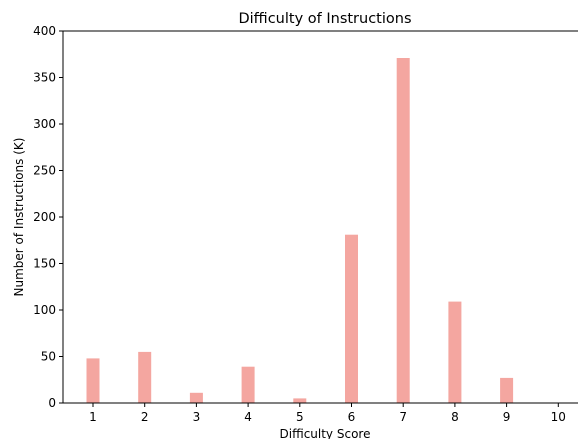 Image resolution: width=578 pixels, height=439 pixels. Describe the element at coordinates (44, 264) in the screenshot. I see `y-tick-label: 150` at that location.